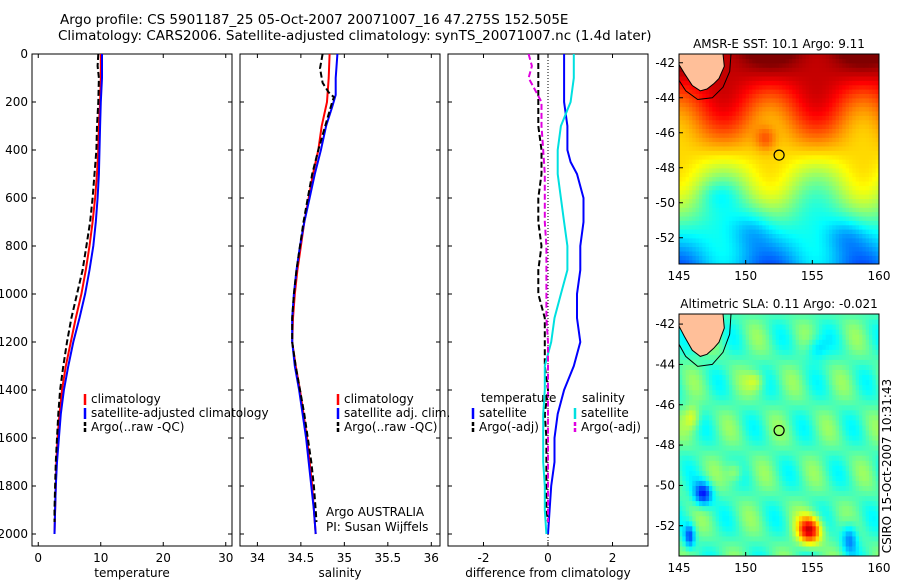 The height and width of the screenshot is (580, 900). Describe the element at coordinates (603, 398) in the screenshot. I see `legend-title: salinity` at that location.